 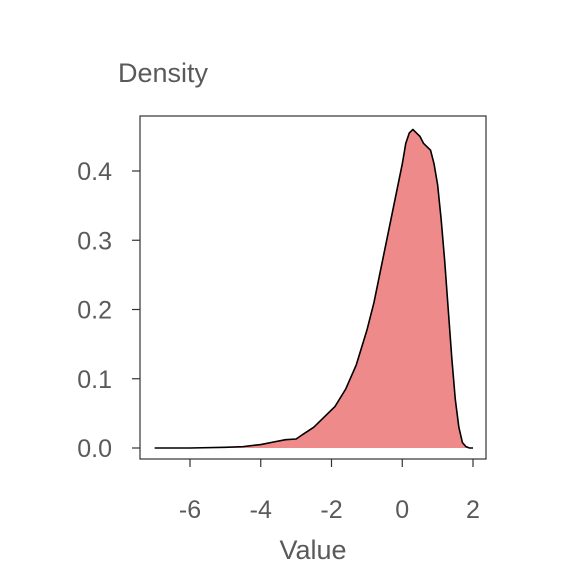 I want to click on y-tick-label: 0.1, so click(x=94, y=380).